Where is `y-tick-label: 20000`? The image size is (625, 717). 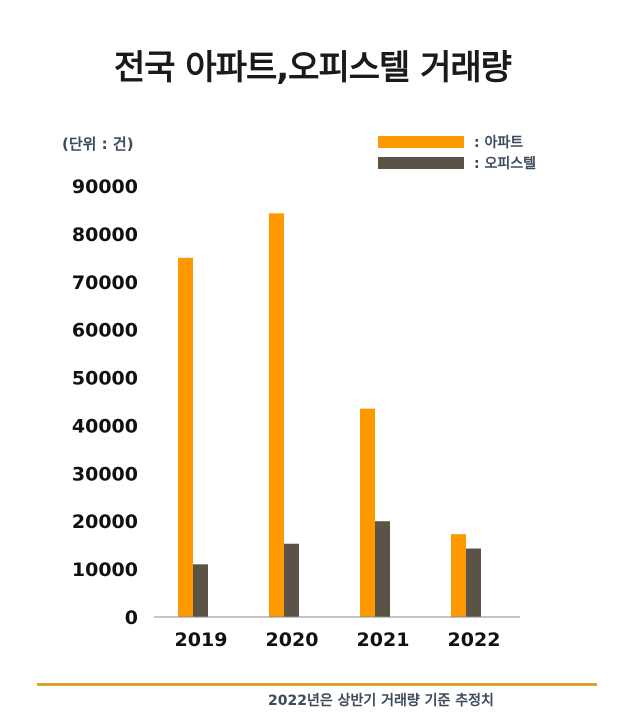
y-tick-label: 20000 is located at coordinates (105, 522).